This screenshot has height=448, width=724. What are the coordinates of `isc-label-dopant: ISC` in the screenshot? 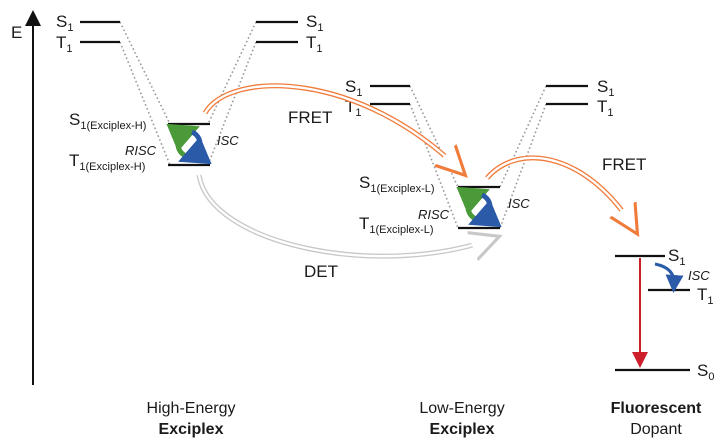 It's located at (699, 275).